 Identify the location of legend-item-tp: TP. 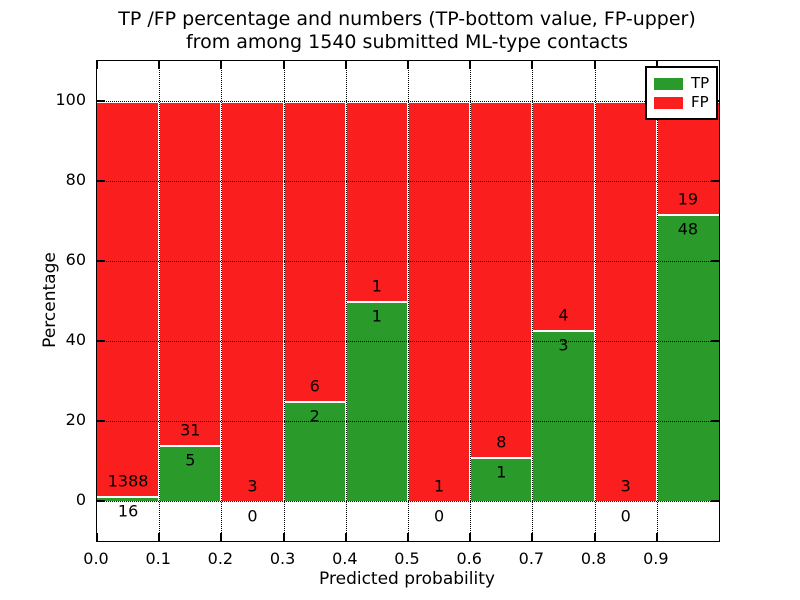
(681, 83).